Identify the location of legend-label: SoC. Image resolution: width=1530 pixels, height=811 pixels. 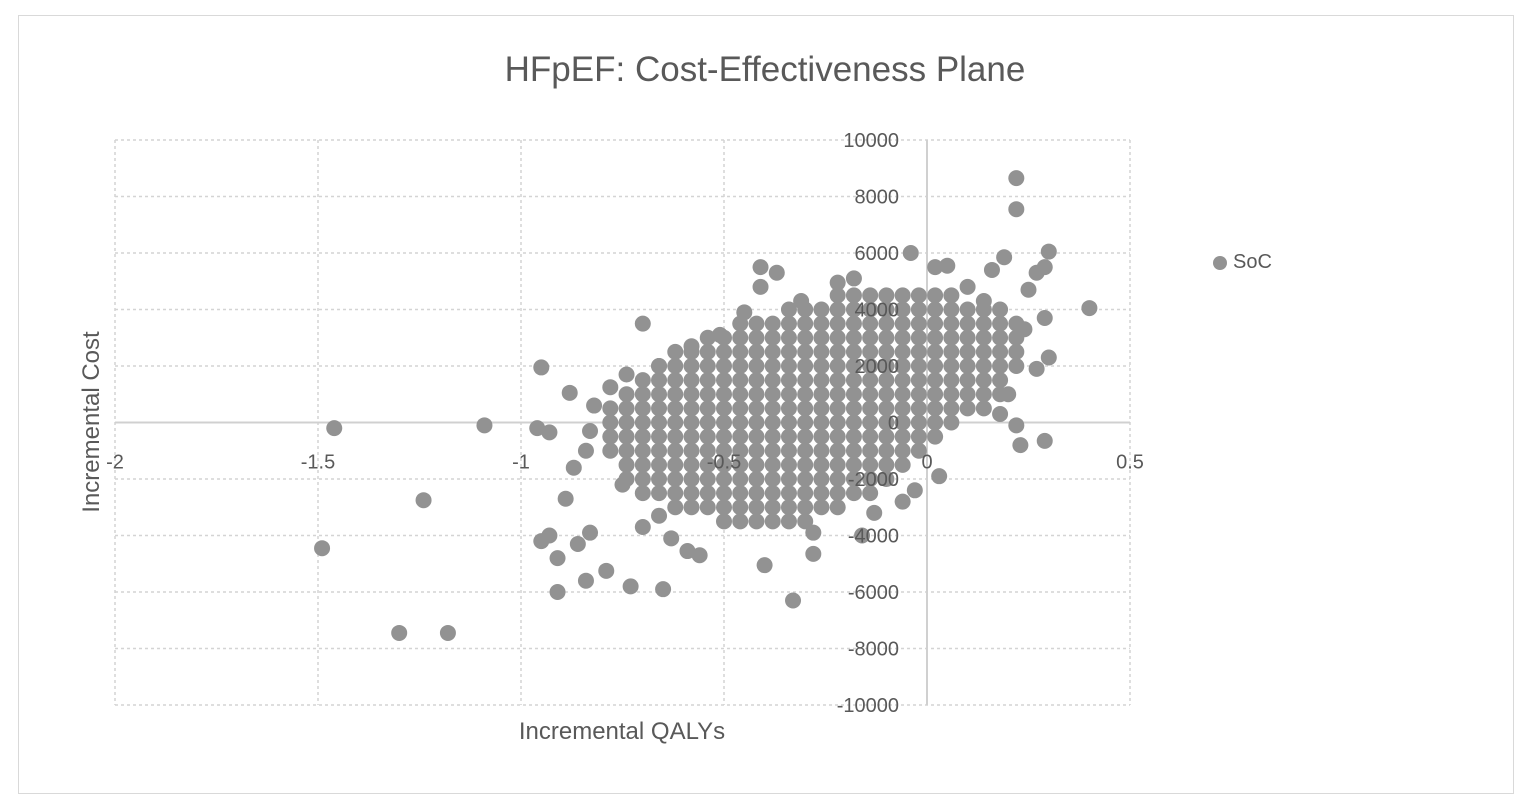
(1252, 262).